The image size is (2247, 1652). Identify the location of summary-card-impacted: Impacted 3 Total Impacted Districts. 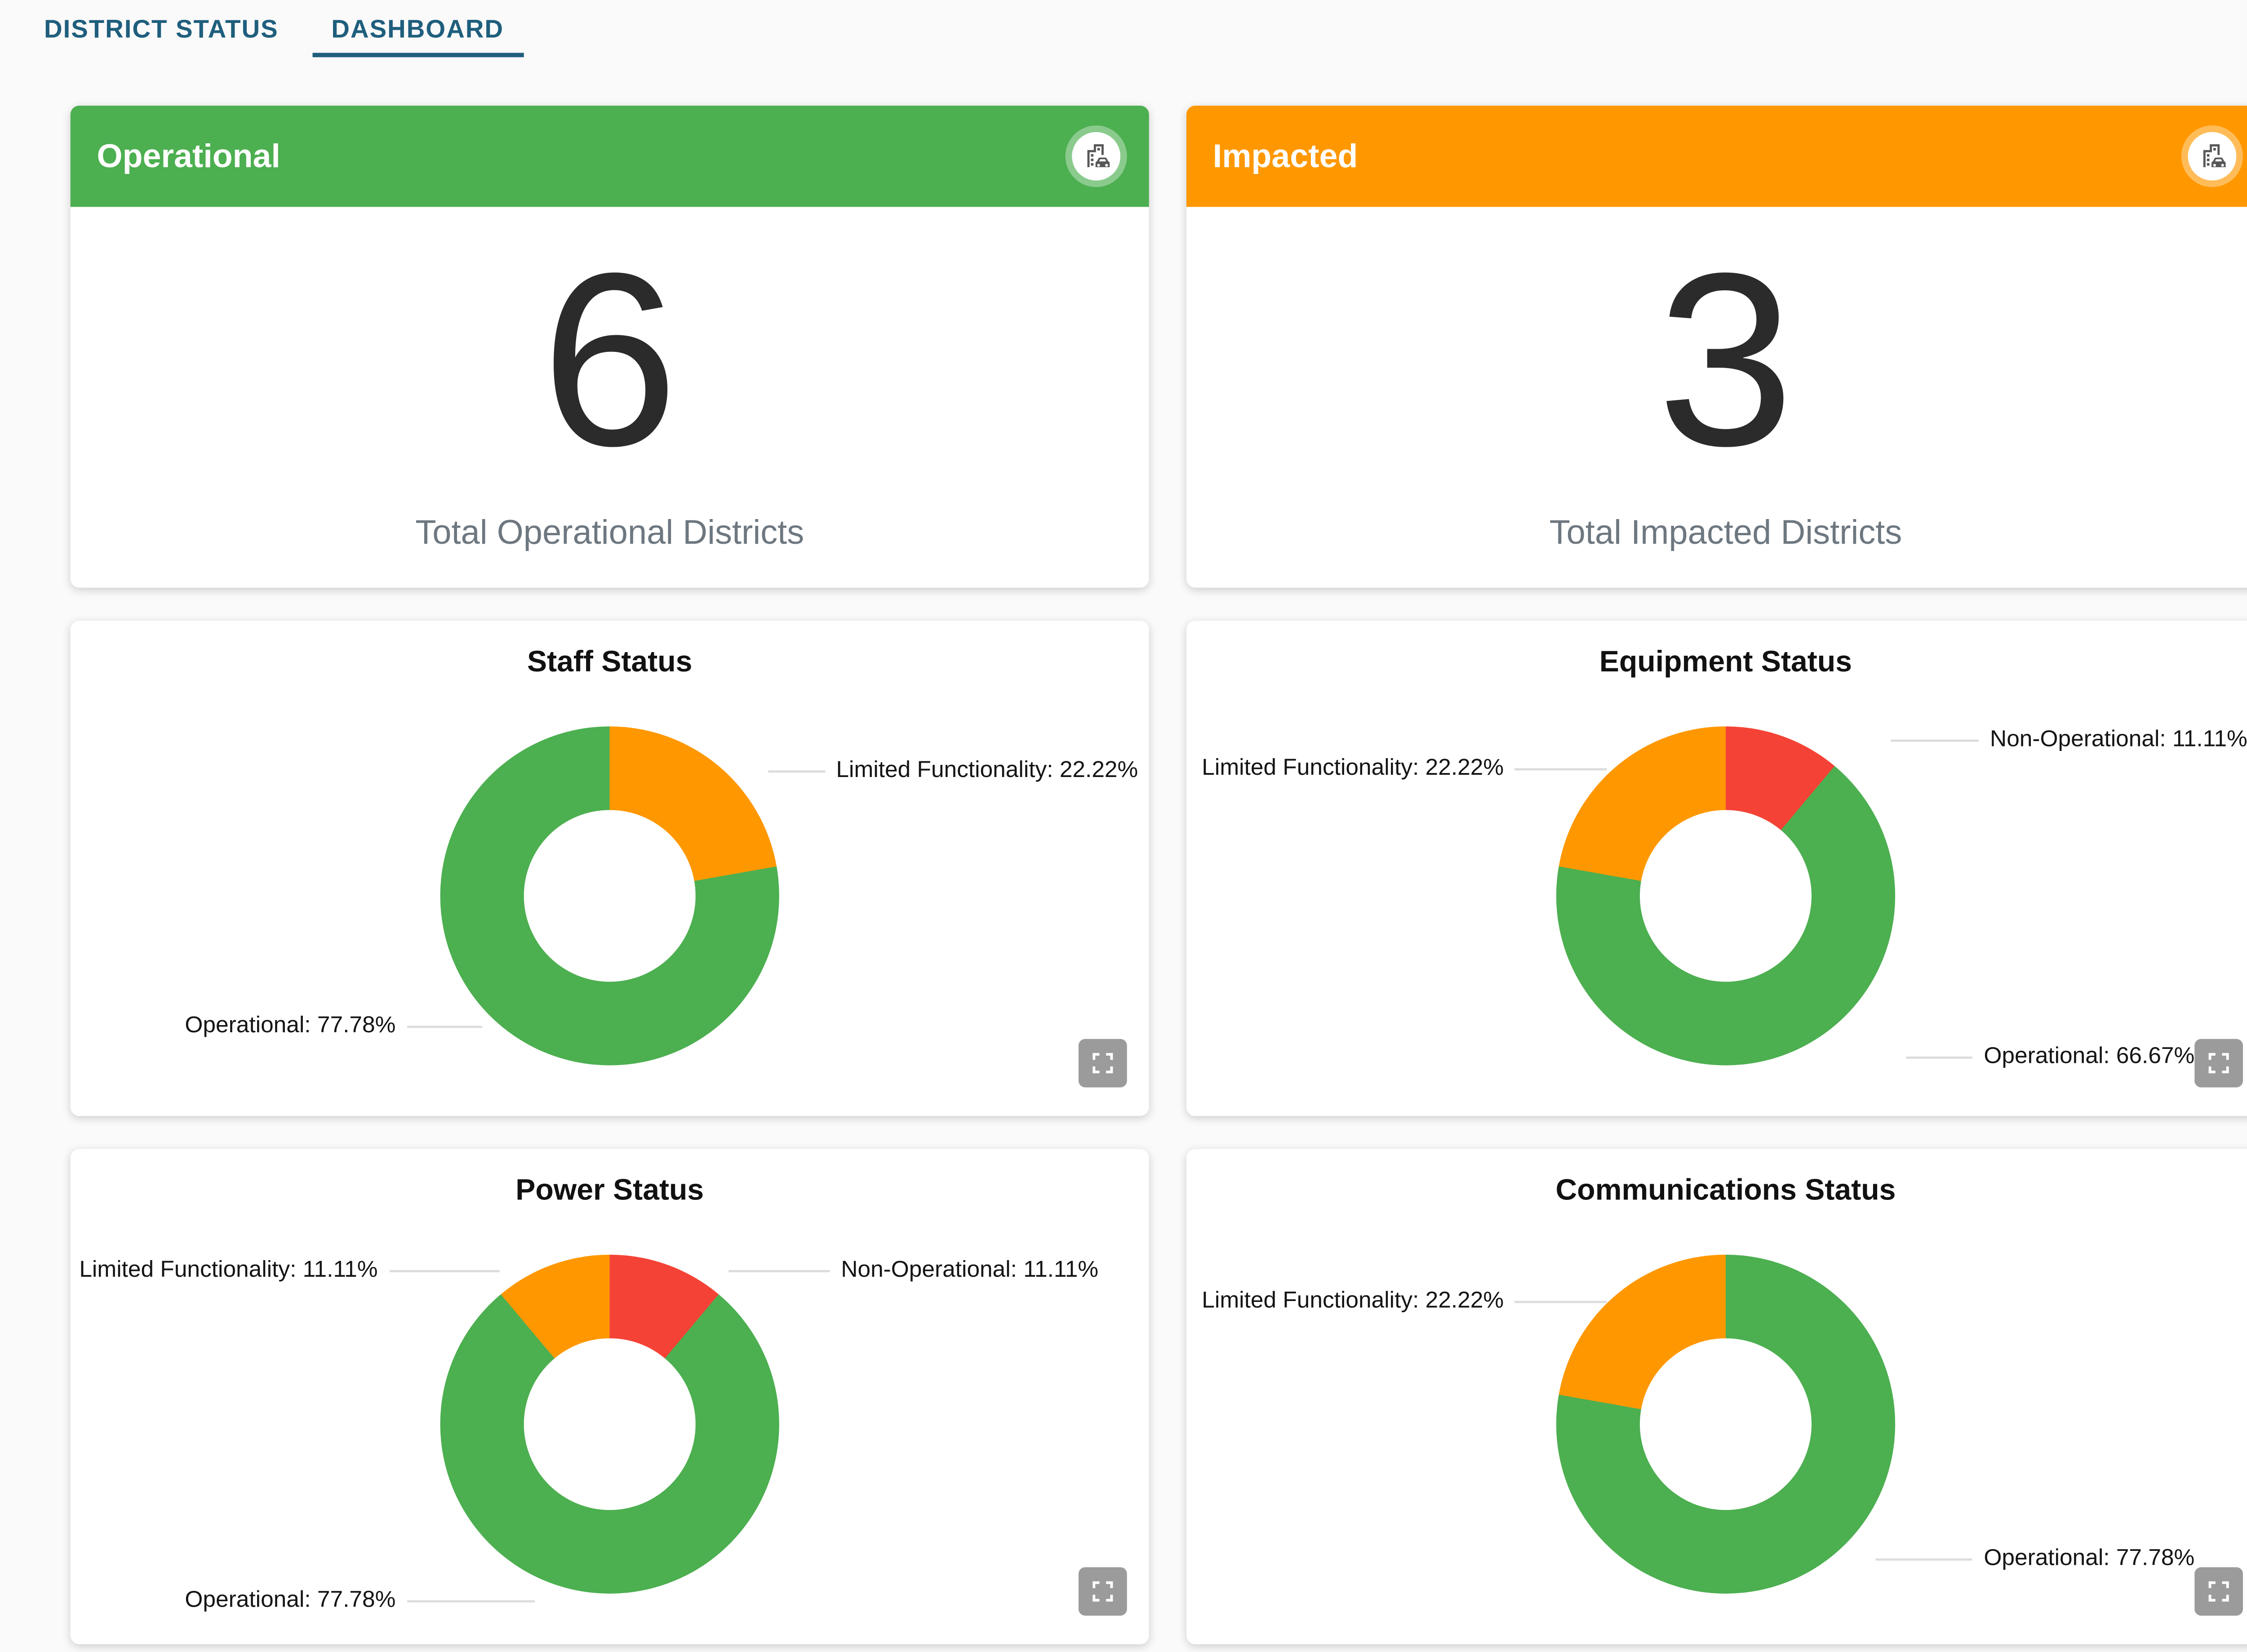
(1717, 347).